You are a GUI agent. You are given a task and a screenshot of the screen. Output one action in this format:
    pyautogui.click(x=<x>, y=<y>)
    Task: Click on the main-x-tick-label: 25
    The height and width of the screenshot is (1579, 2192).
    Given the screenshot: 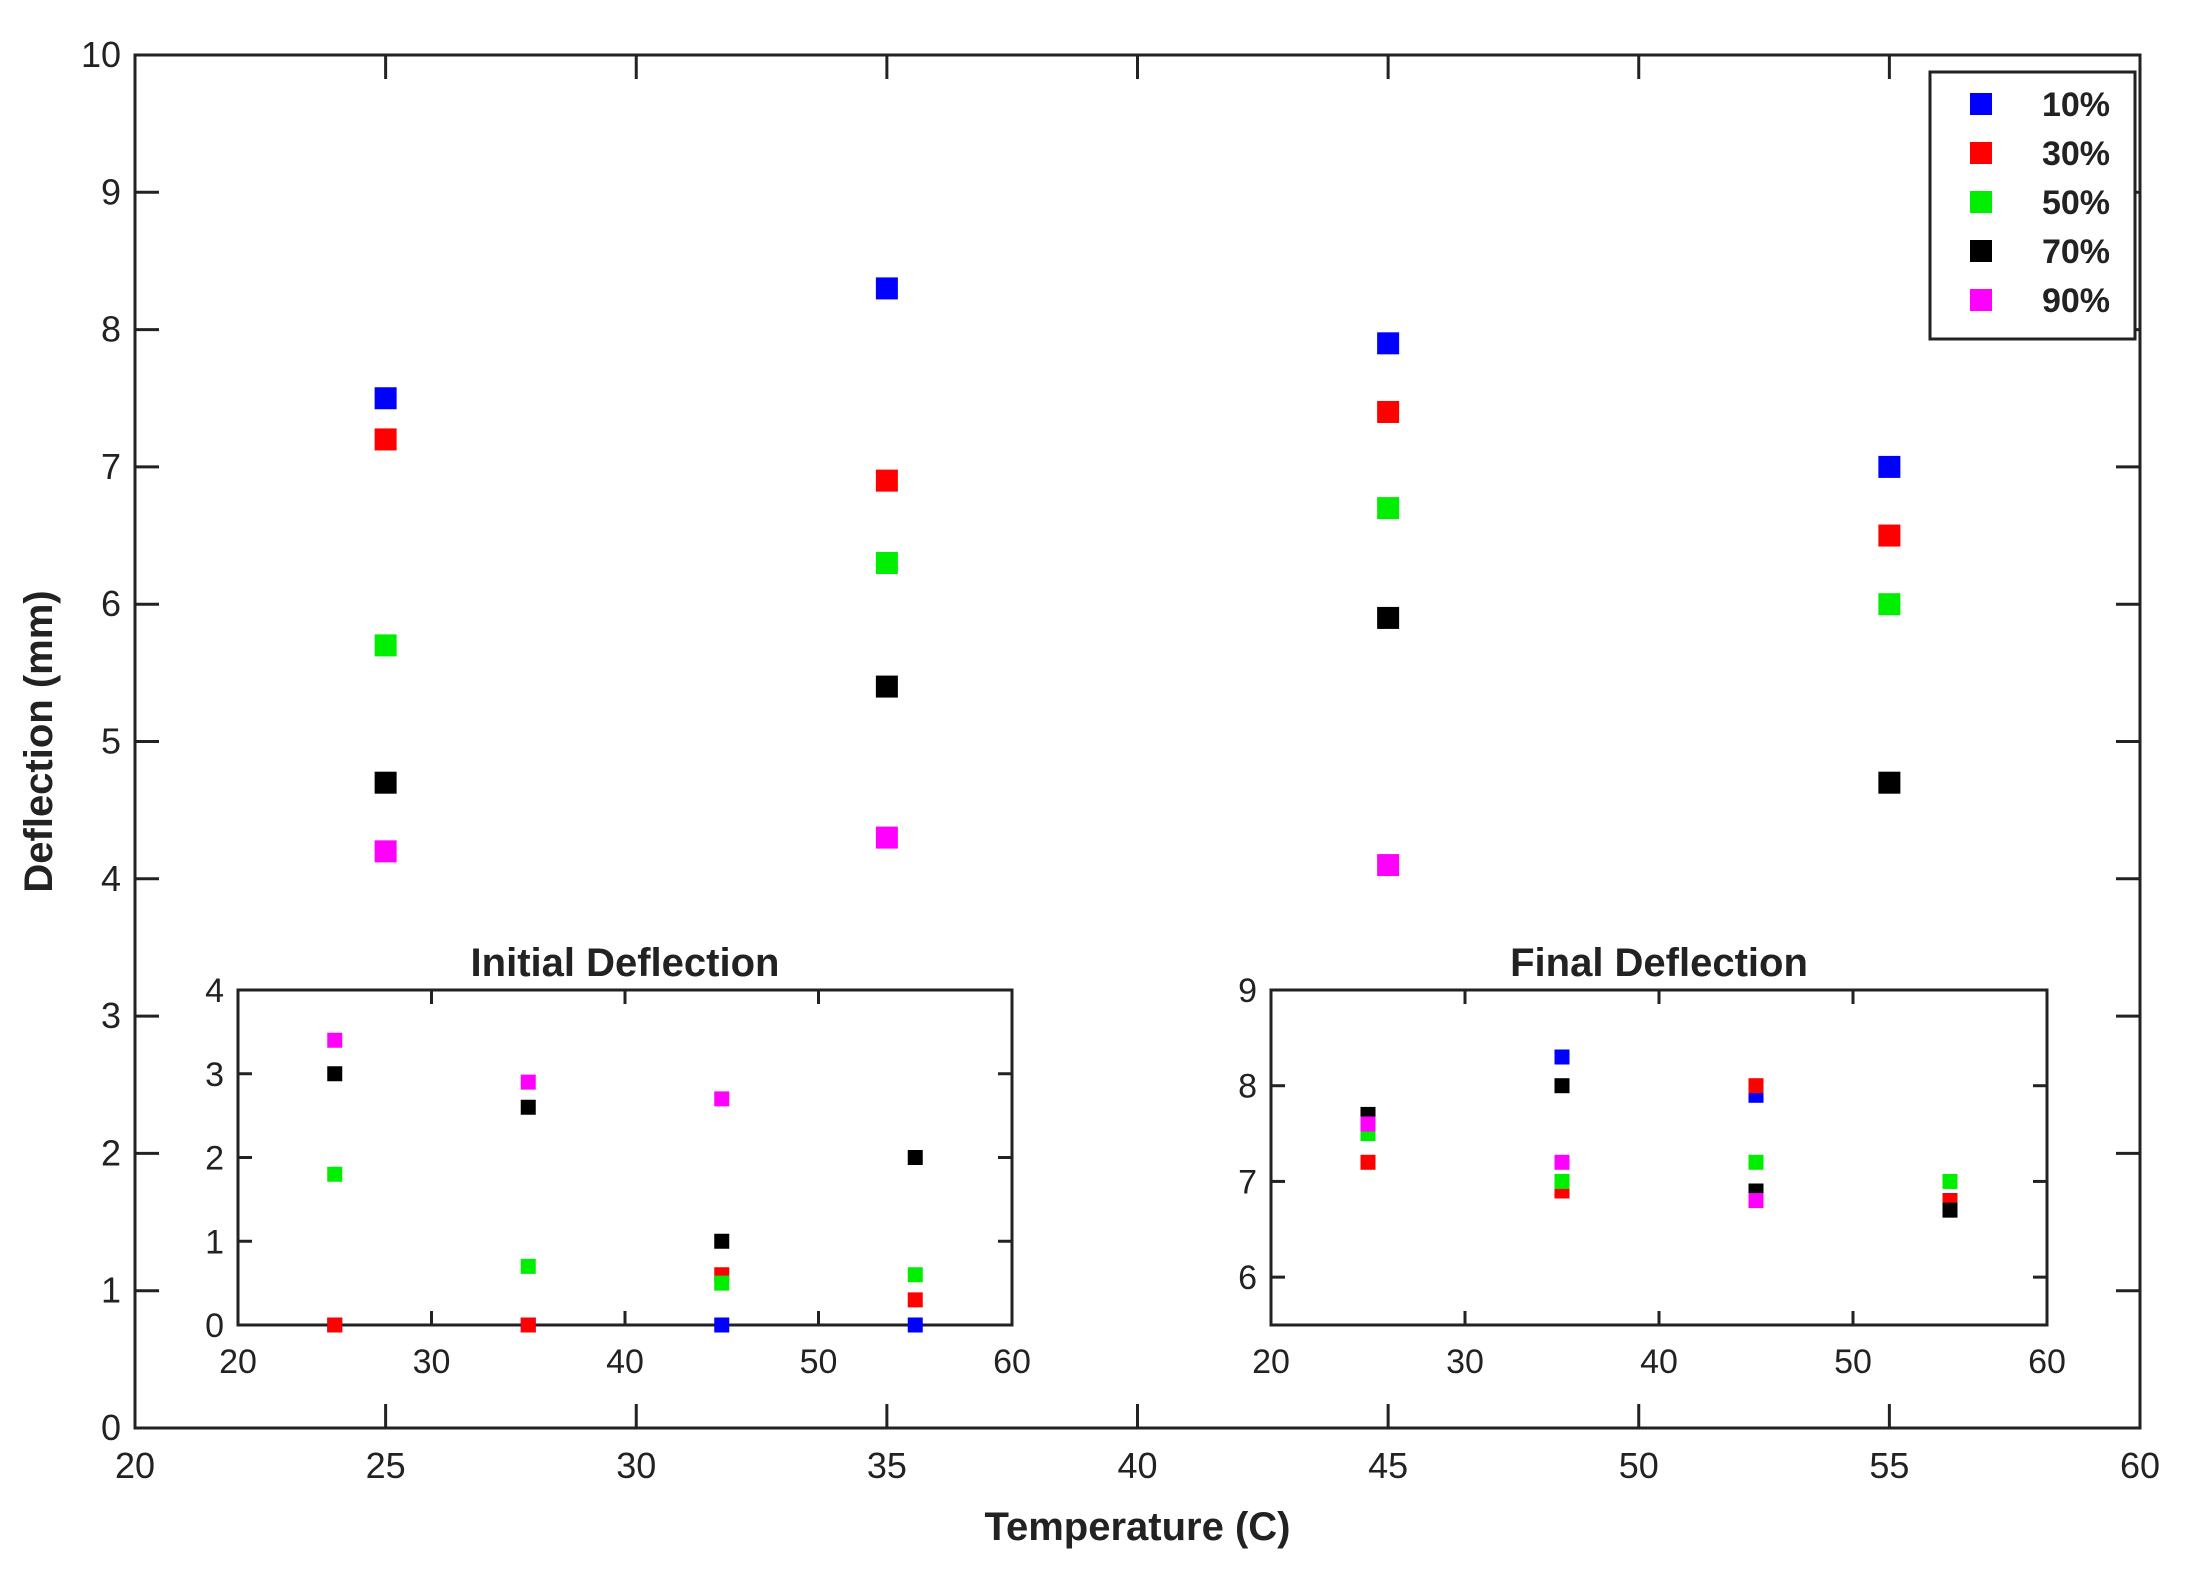 What is the action you would take?
    pyautogui.click(x=386, y=1465)
    